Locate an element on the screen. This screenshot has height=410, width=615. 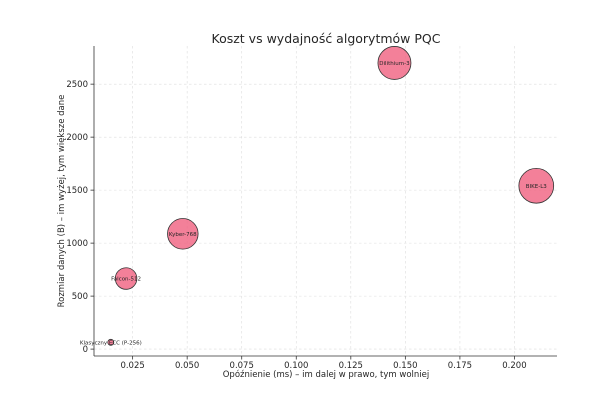
data-point-label: BIKE-L3 is located at coordinates (537, 187).